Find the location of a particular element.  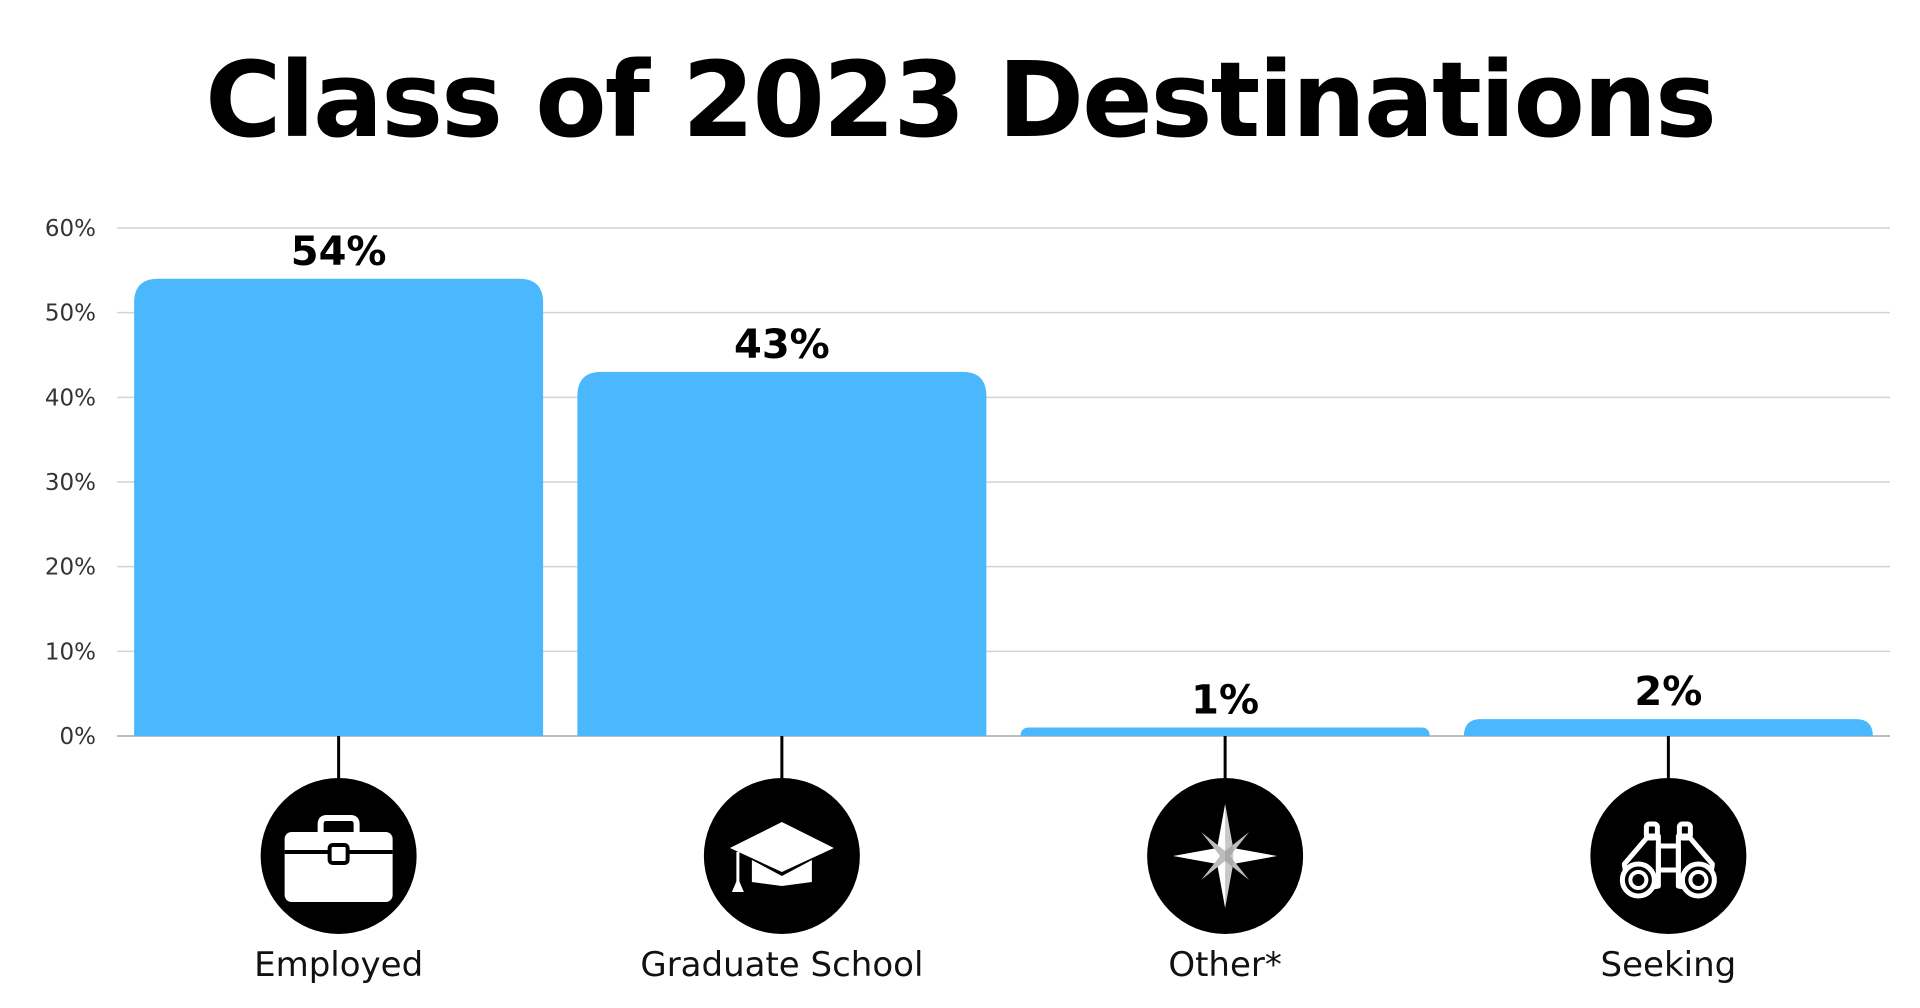

category-label: Seeking is located at coordinates (1669, 965).